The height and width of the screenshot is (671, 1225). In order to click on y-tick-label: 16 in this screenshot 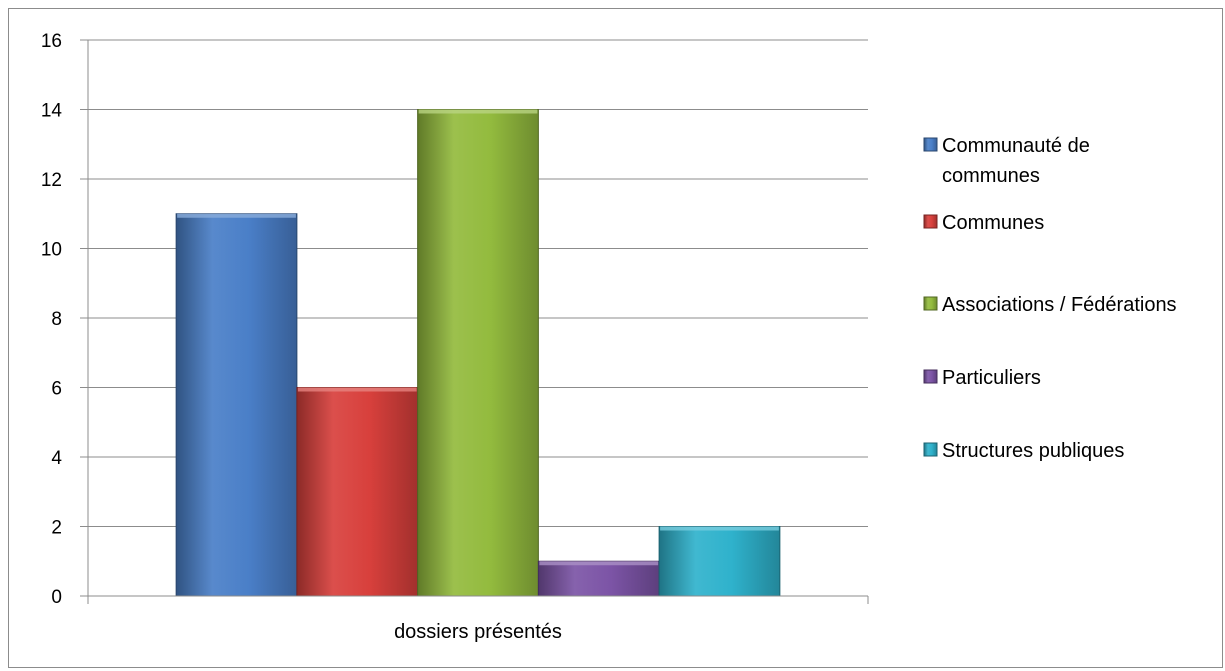, I will do `click(51, 41)`.